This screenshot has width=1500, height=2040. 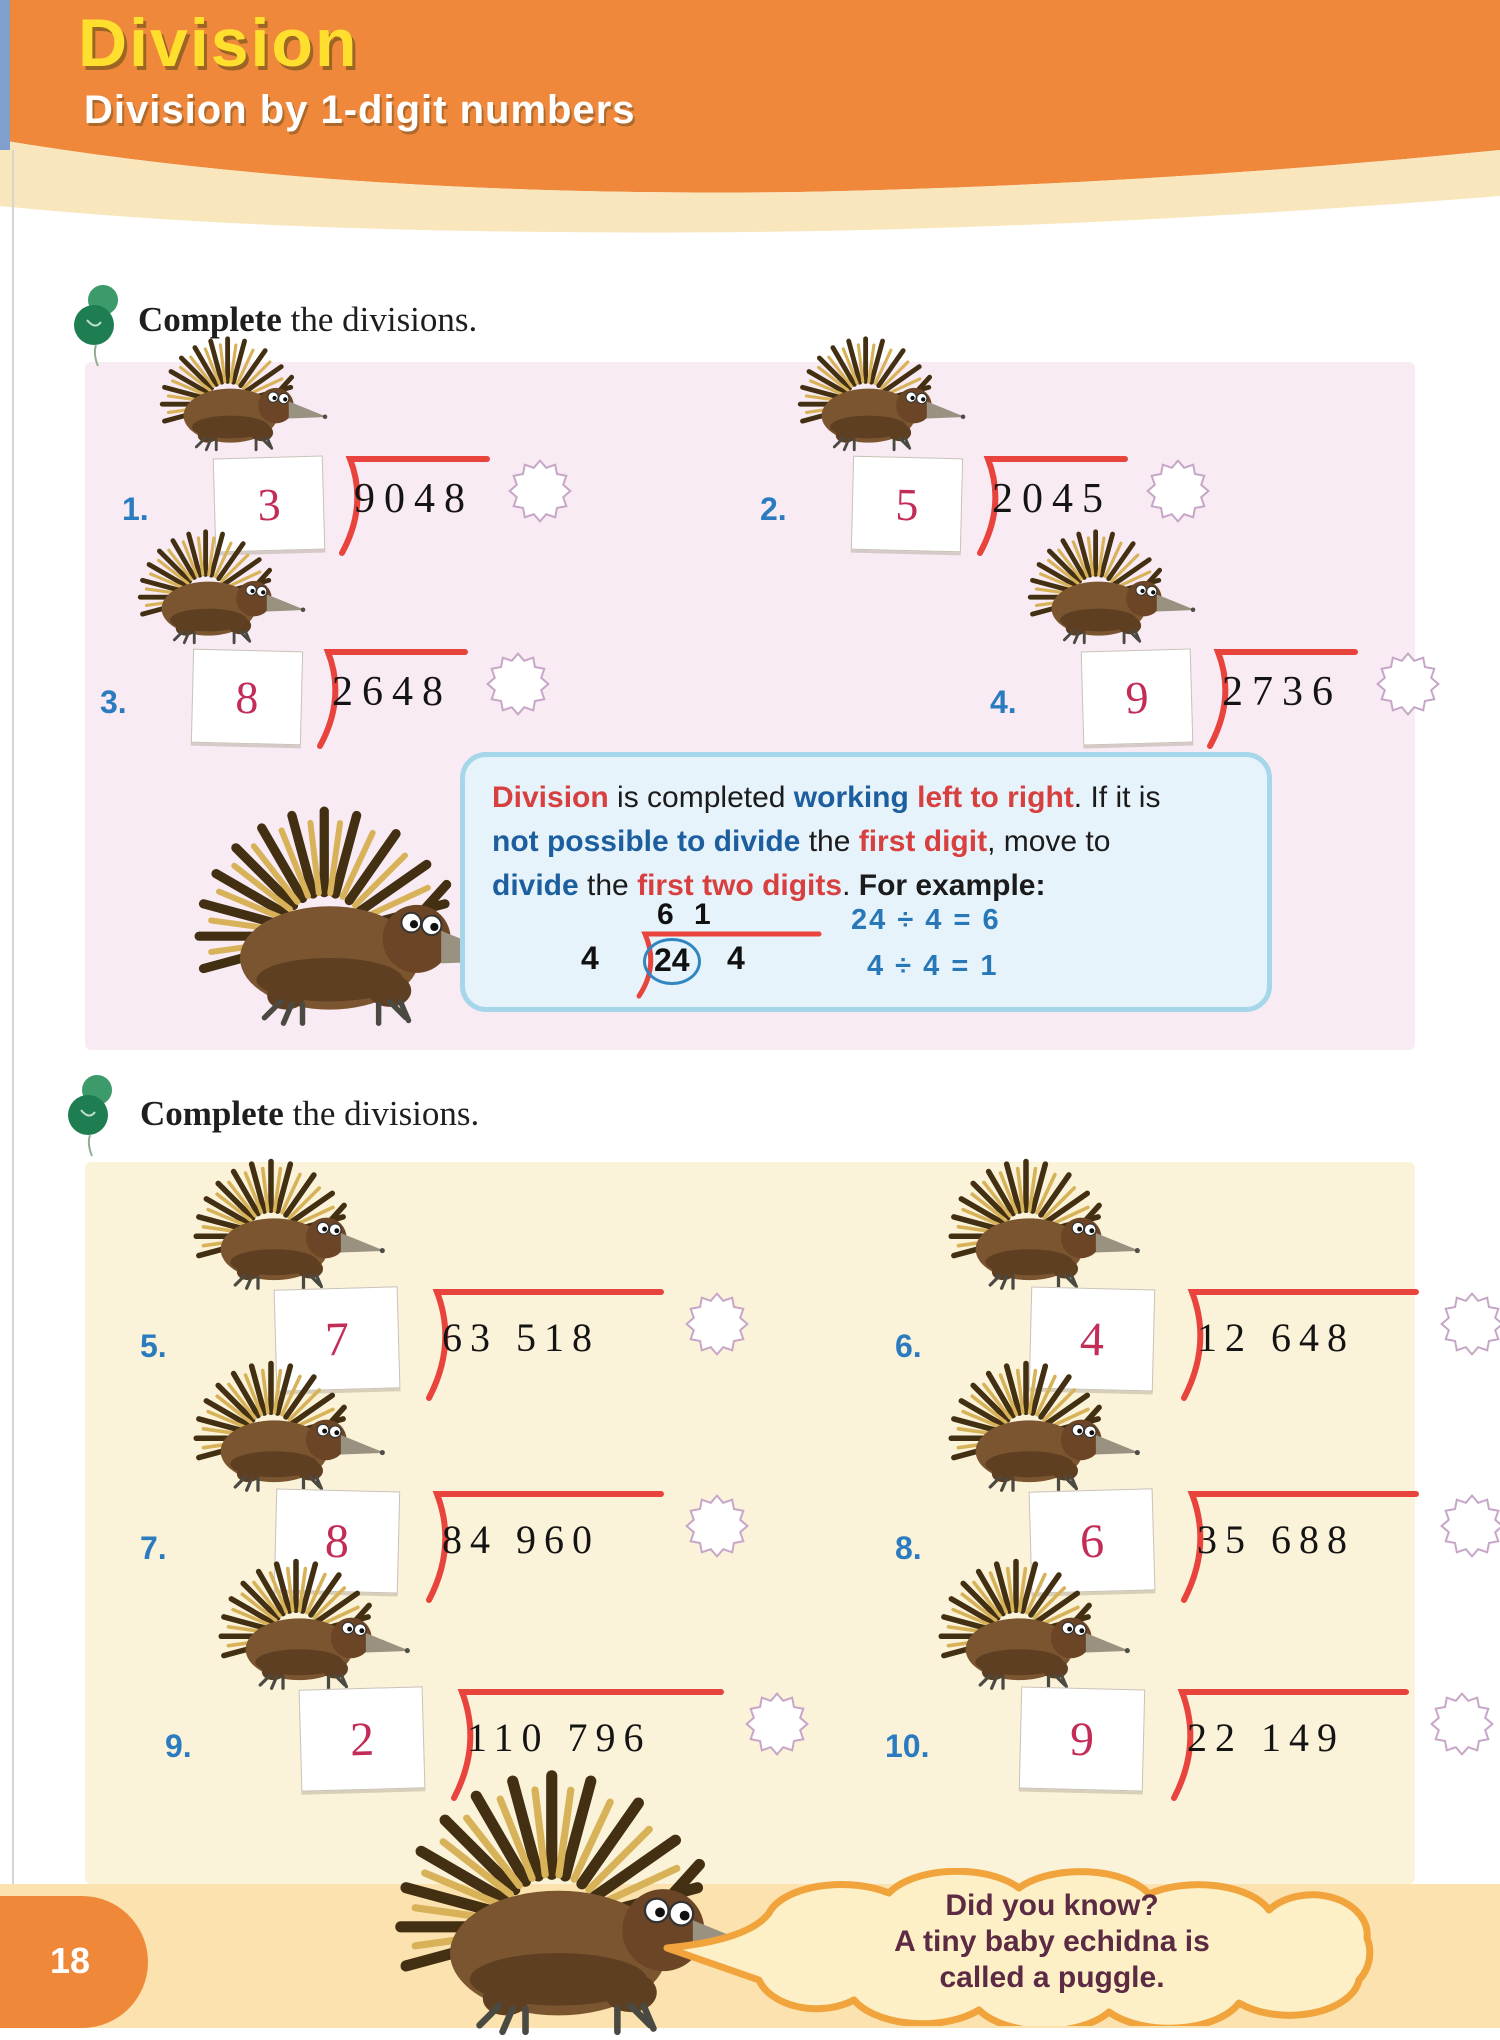 I want to click on worked-example: 6 1 4 24 4 24 ÷ 4 = 6 4 ÷ 4 = 1, so click(x=895, y=953).